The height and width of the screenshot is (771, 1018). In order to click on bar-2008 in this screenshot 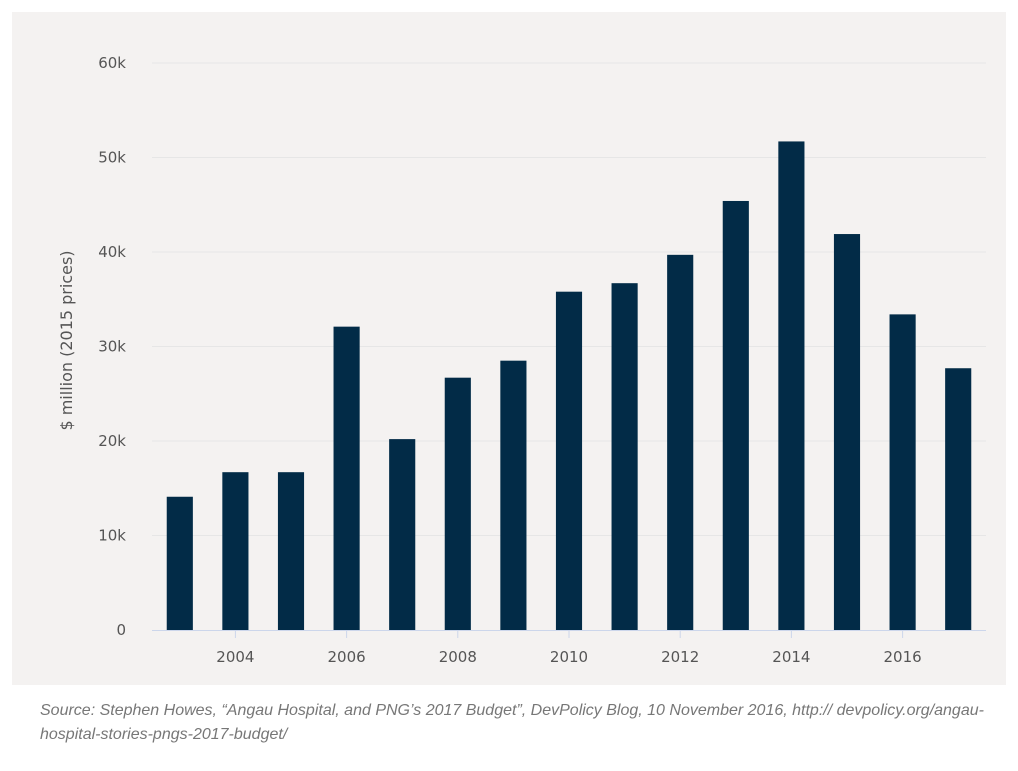, I will do `click(457, 503)`.